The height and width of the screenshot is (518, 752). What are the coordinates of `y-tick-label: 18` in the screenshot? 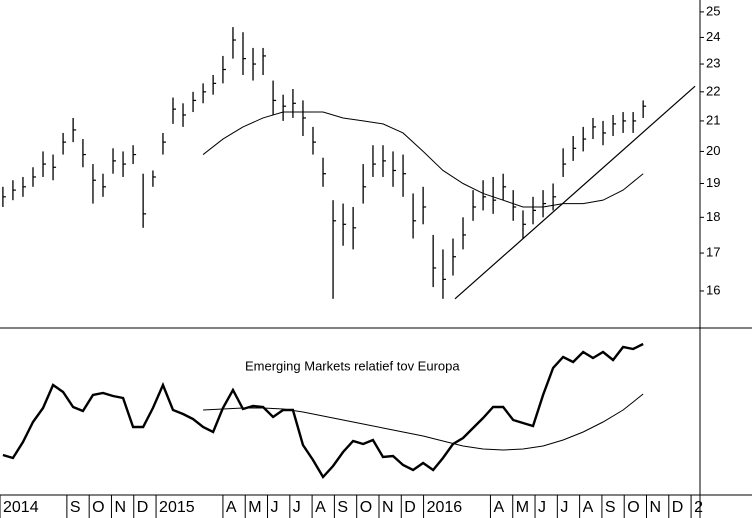 It's located at (713, 216).